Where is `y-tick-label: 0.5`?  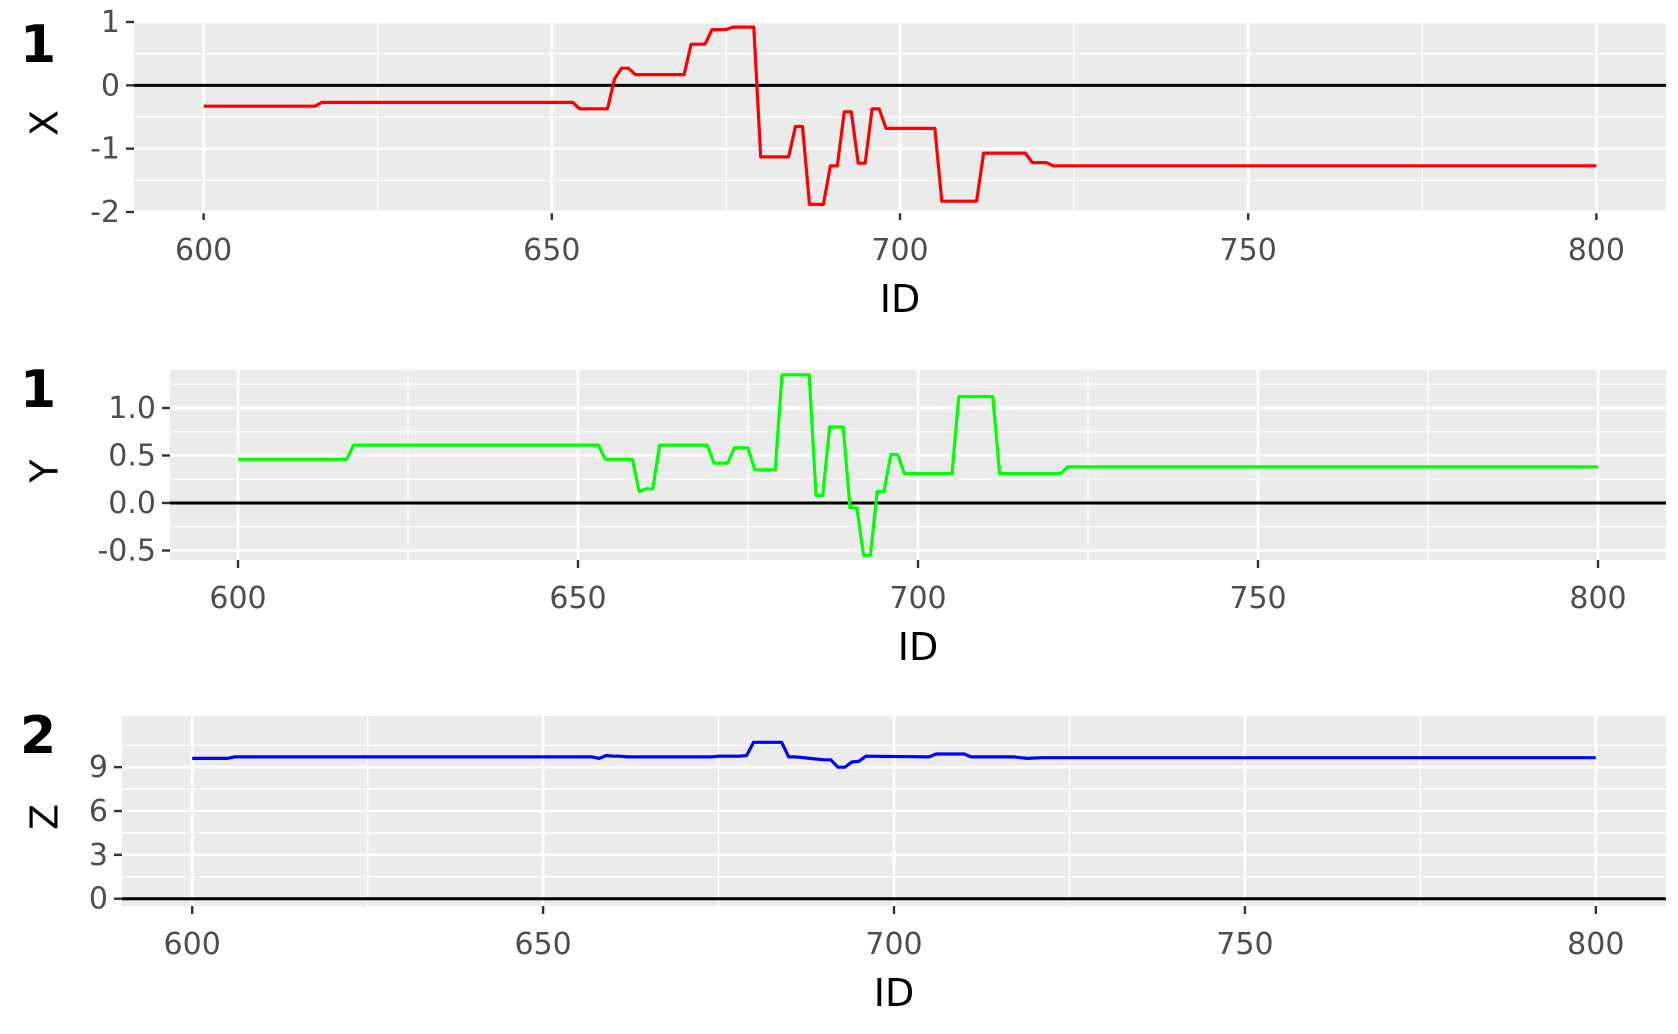
y-tick-label: 0.5 is located at coordinates (132, 456).